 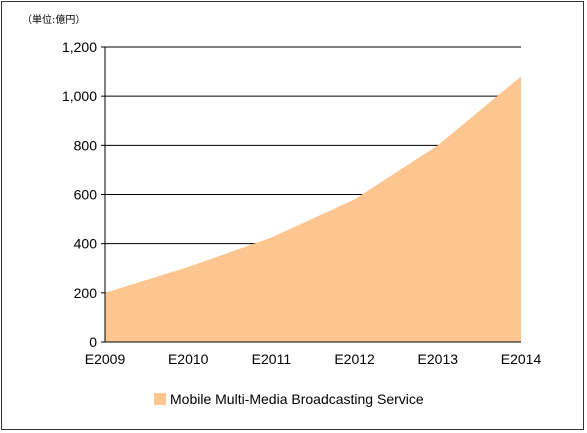 What do you see at coordinates (86, 145) in the screenshot?
I see `y-tick-label: 800` at bounding box center [86, 145].